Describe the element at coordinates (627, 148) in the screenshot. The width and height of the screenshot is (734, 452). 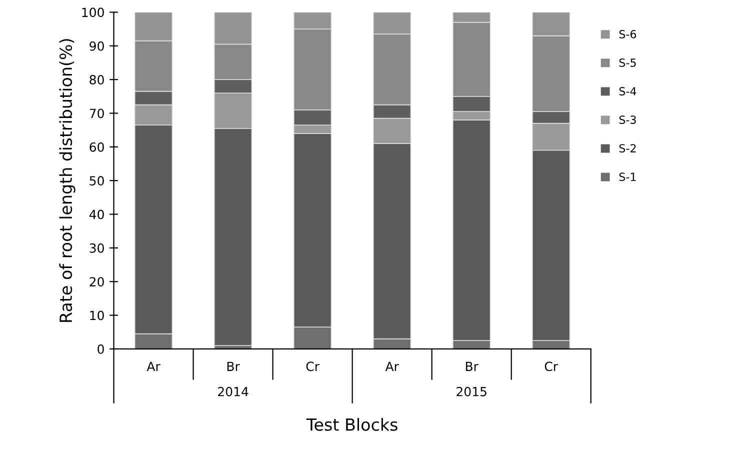
I see `legend-label: S-2` at that location.